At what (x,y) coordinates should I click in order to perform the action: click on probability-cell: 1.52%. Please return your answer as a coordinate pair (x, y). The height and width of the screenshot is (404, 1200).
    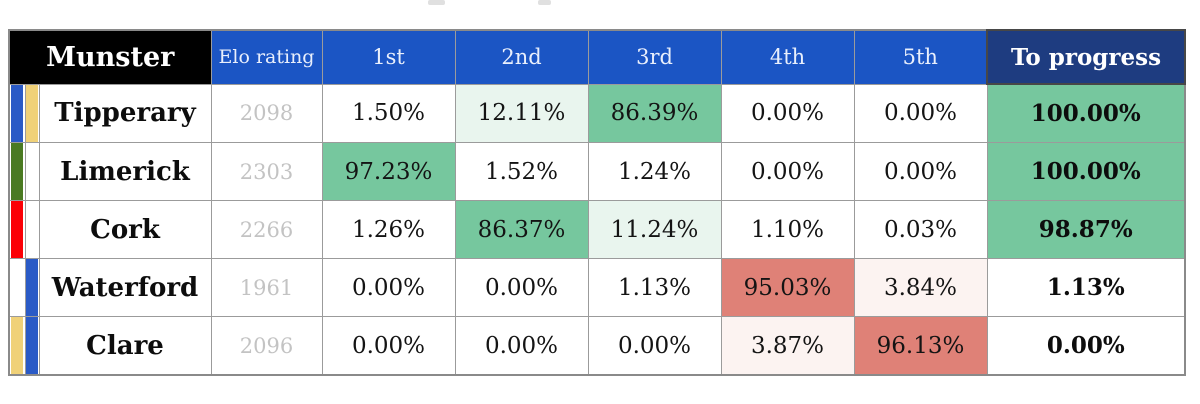
    Looking at the image, I should click on (521, 171).